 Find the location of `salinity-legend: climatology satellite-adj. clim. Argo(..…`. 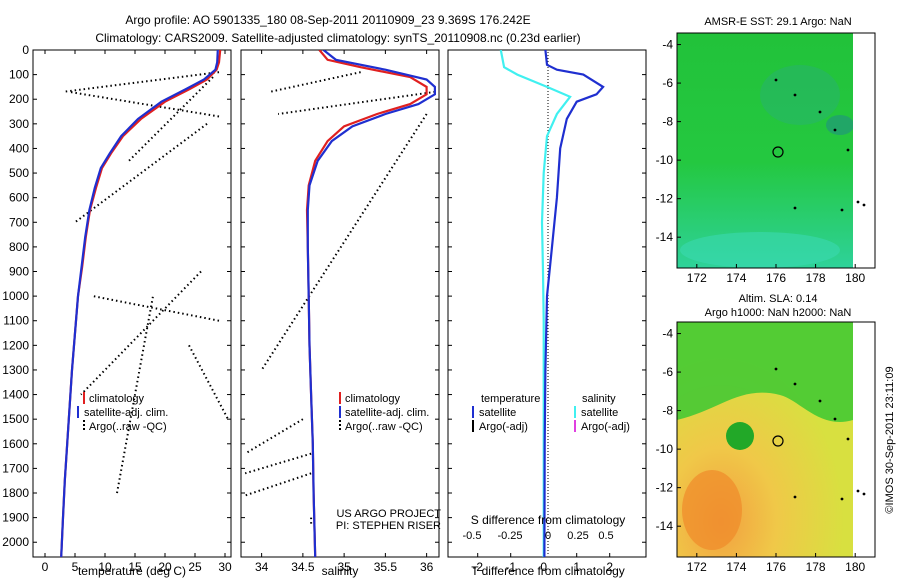

salinity-legend: climatology satellite-adj. clim. Argo(..… is located at coordinates (384, 412).